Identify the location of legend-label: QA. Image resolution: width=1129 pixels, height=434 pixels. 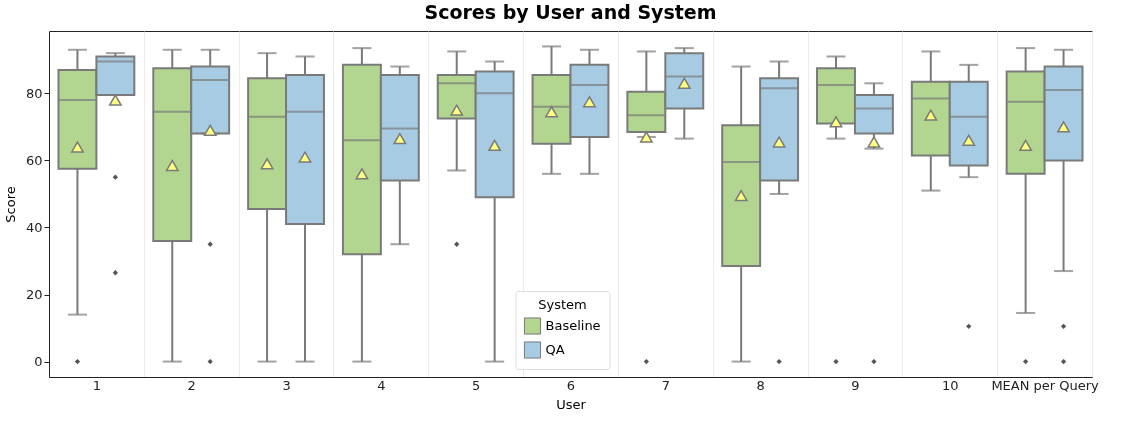
(555, 349).